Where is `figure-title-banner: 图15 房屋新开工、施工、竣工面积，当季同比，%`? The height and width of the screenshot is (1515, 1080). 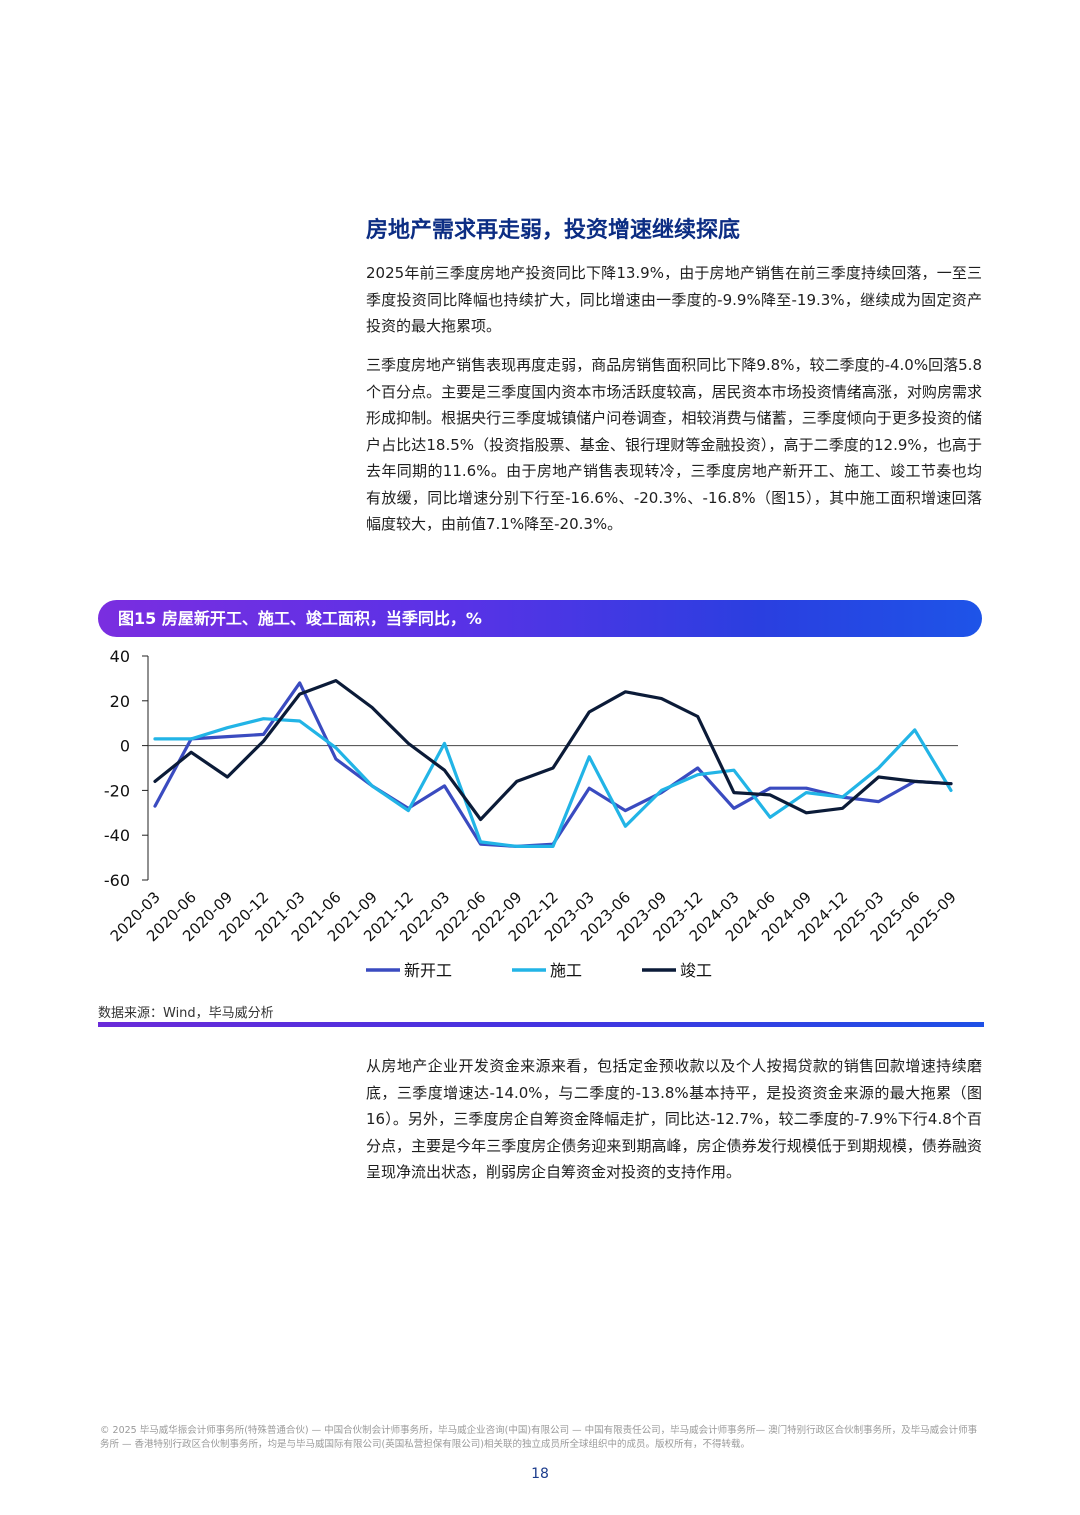 figure-title-banner: 图15 房屋新开工、施工、竣工面积，当季同比，% is located at coordinates (540, 618).